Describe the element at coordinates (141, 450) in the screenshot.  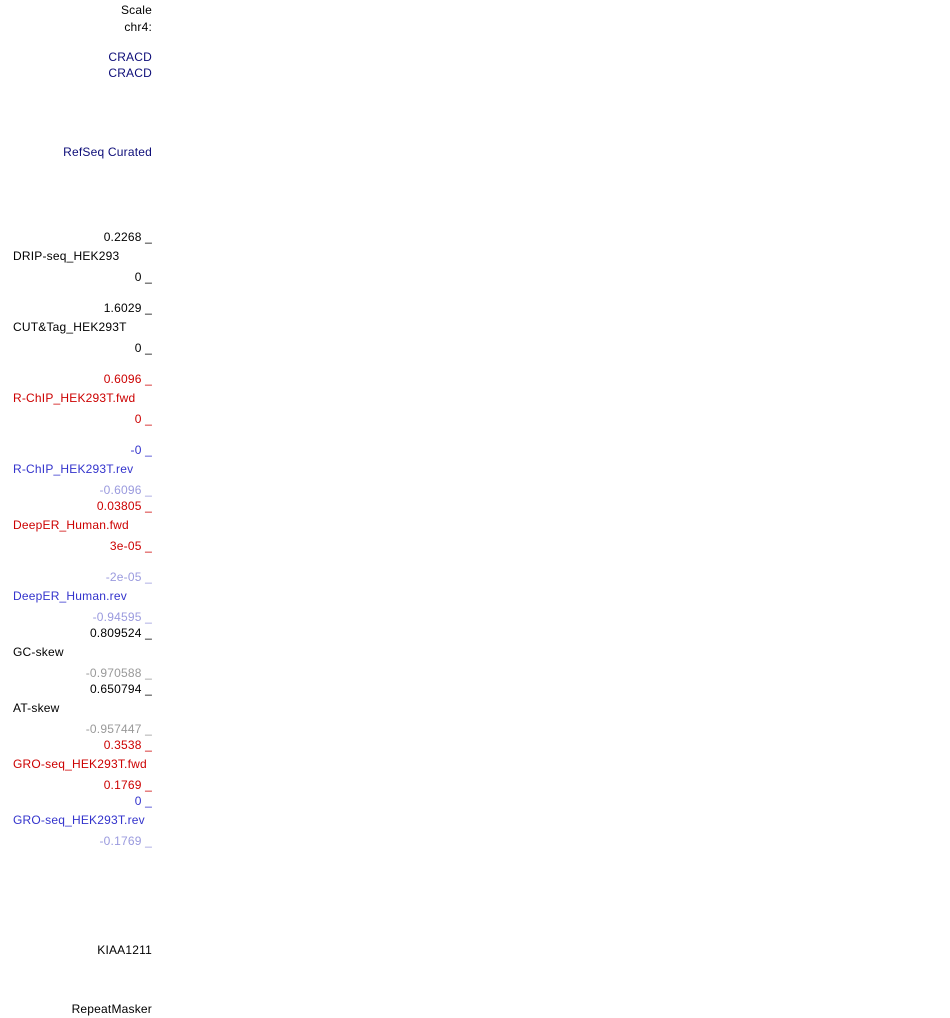
I see `track-upper-limit: -0 _` at that location.